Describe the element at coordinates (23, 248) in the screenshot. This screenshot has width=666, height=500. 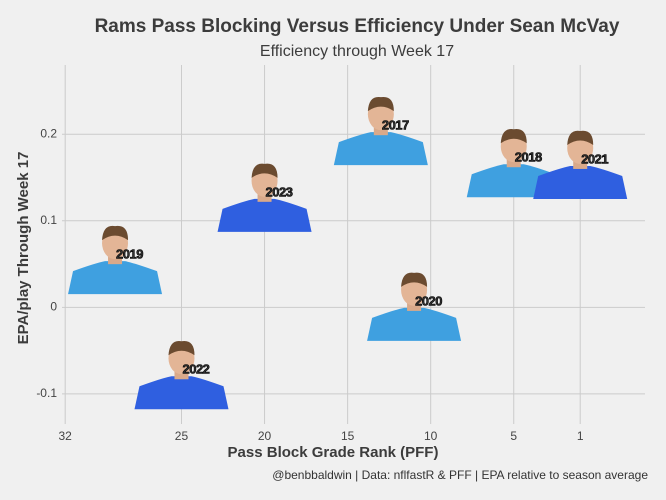
I see `y-axis-label: EPA/play Through Week 17` at that location.